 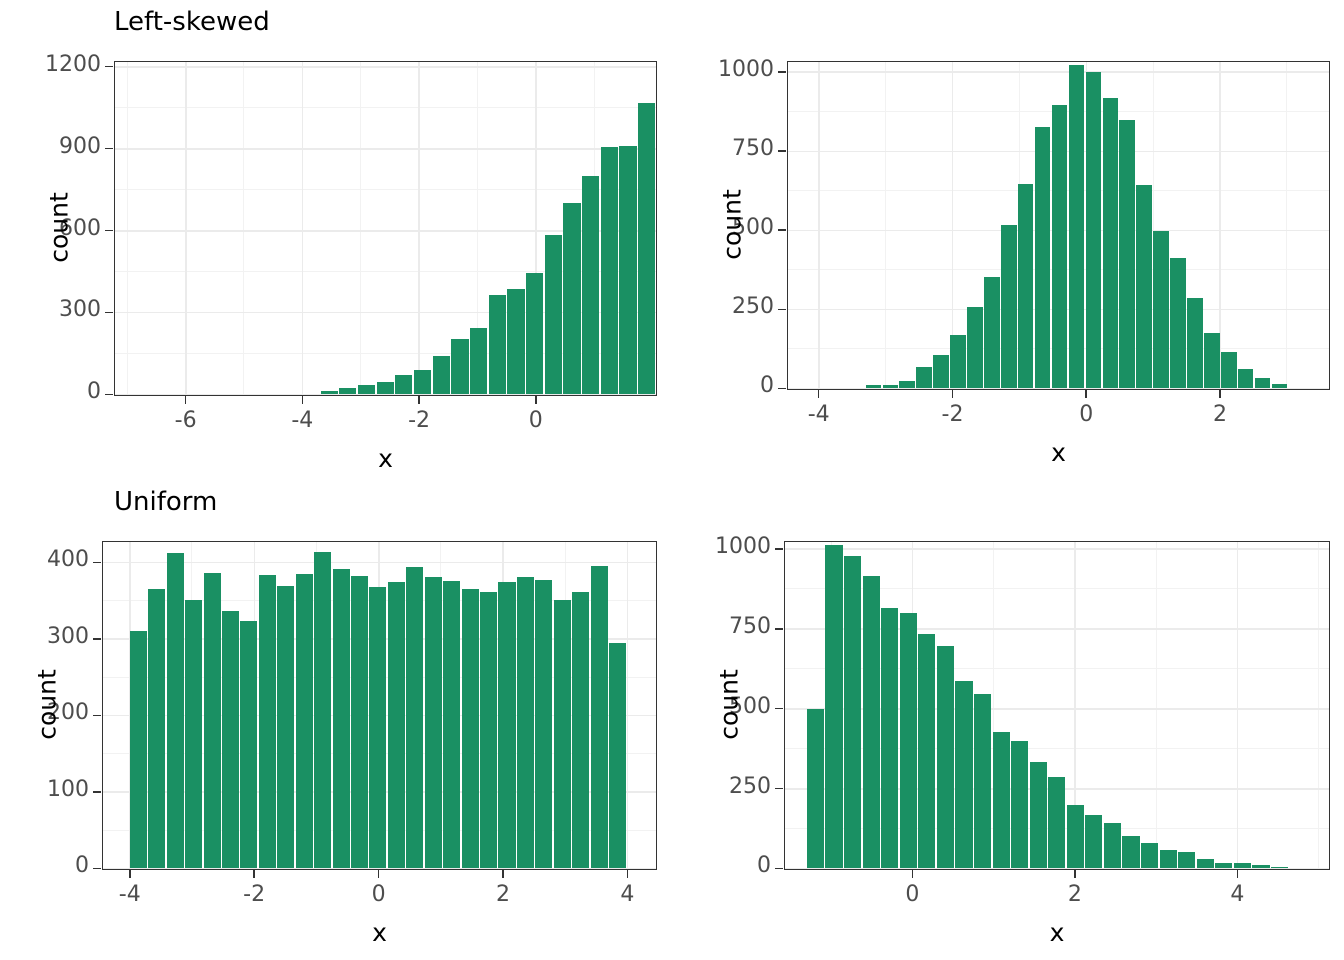 What do you see at coordinates (68, 789) in the screenshot?
I see `y-tick-label: 100` at bounding box center [68, 789].